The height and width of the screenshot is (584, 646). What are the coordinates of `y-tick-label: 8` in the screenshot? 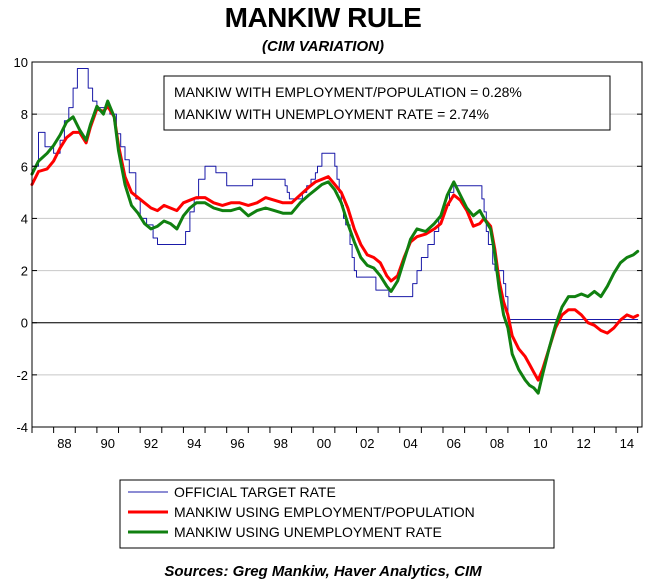 It's located at (24, 114).